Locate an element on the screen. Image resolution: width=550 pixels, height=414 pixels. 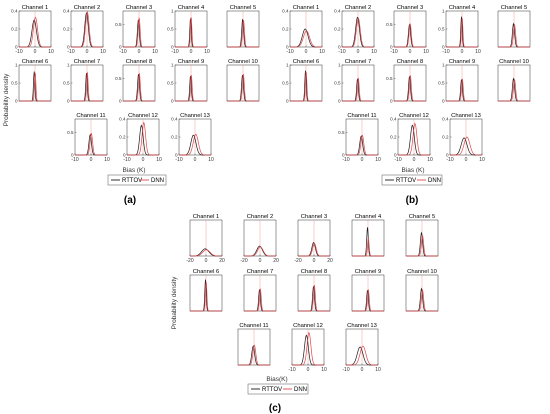
curve-dnn-b-ch2 is located at coordinates (358, 32).